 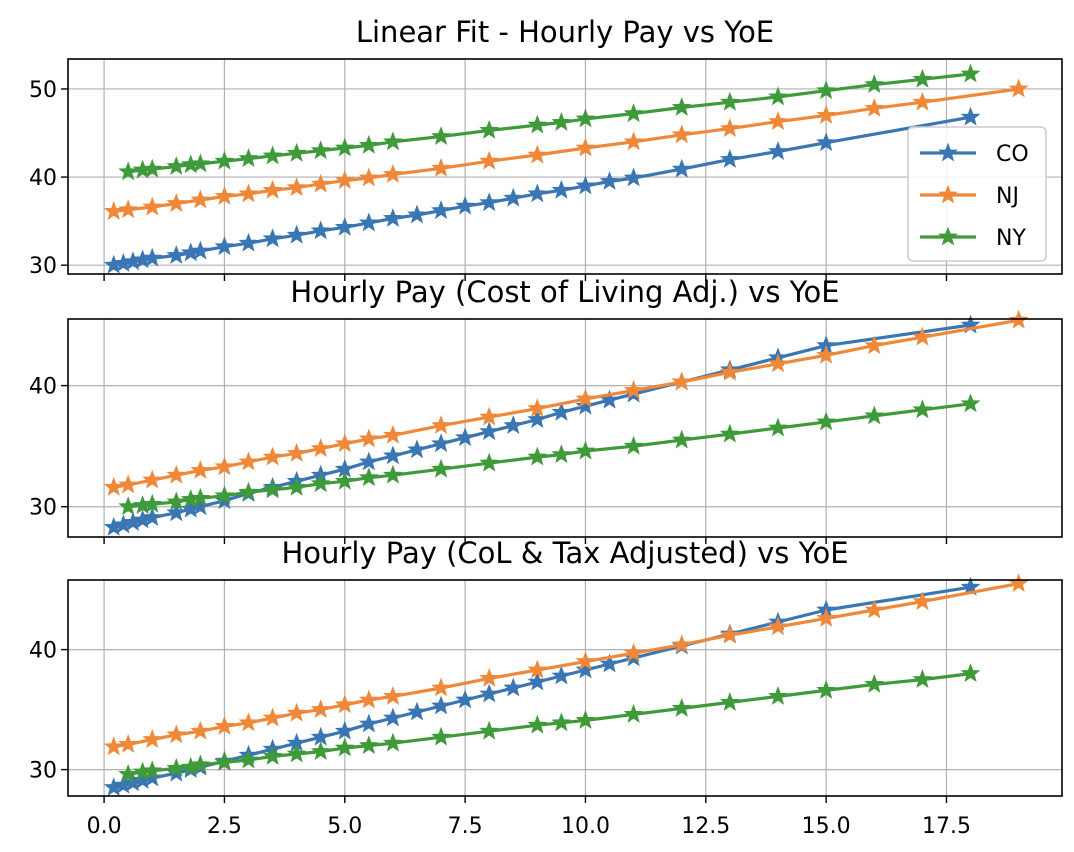 I want to click on legend-label-ny: NY, so click(x=1011, y=238).